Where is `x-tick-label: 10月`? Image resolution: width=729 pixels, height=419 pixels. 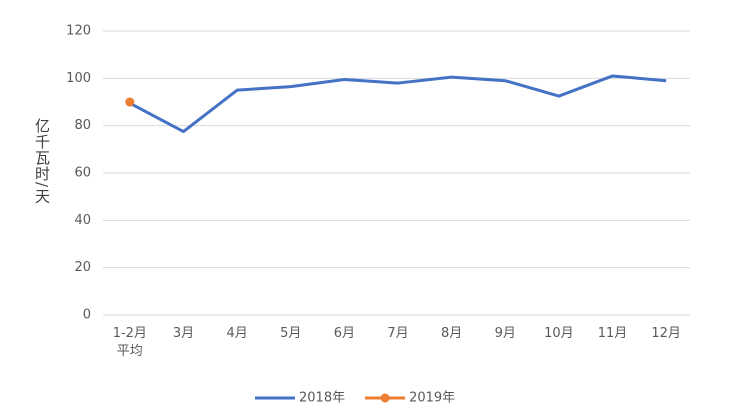 x-tick-label: 10月 is located at coordinates (559, 333).